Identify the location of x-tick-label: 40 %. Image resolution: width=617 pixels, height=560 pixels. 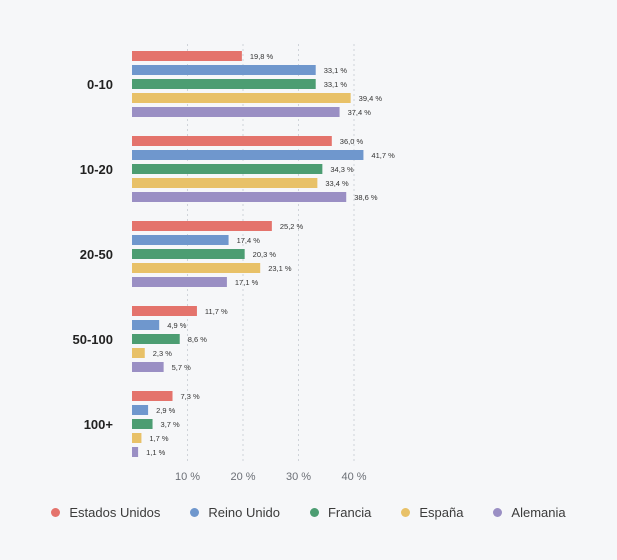
(353, 477).